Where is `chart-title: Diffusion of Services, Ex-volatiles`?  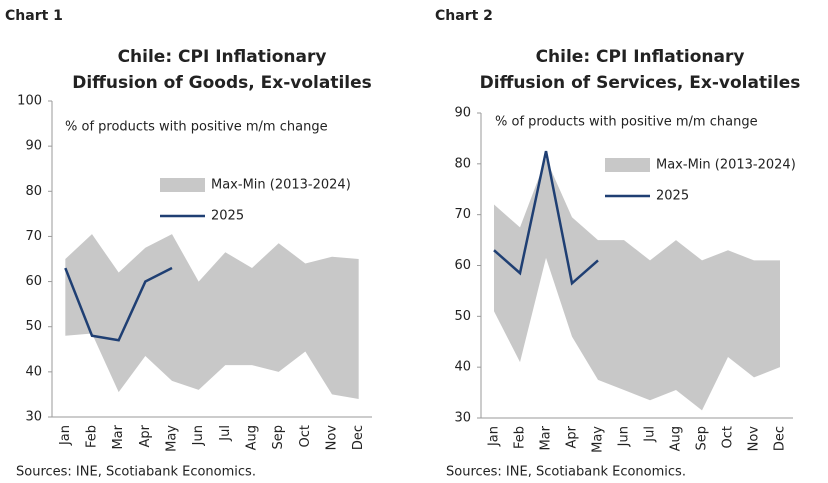
chart-title: Diffusion of Services, Ex-volatiles is located at coordinates (640, 83).